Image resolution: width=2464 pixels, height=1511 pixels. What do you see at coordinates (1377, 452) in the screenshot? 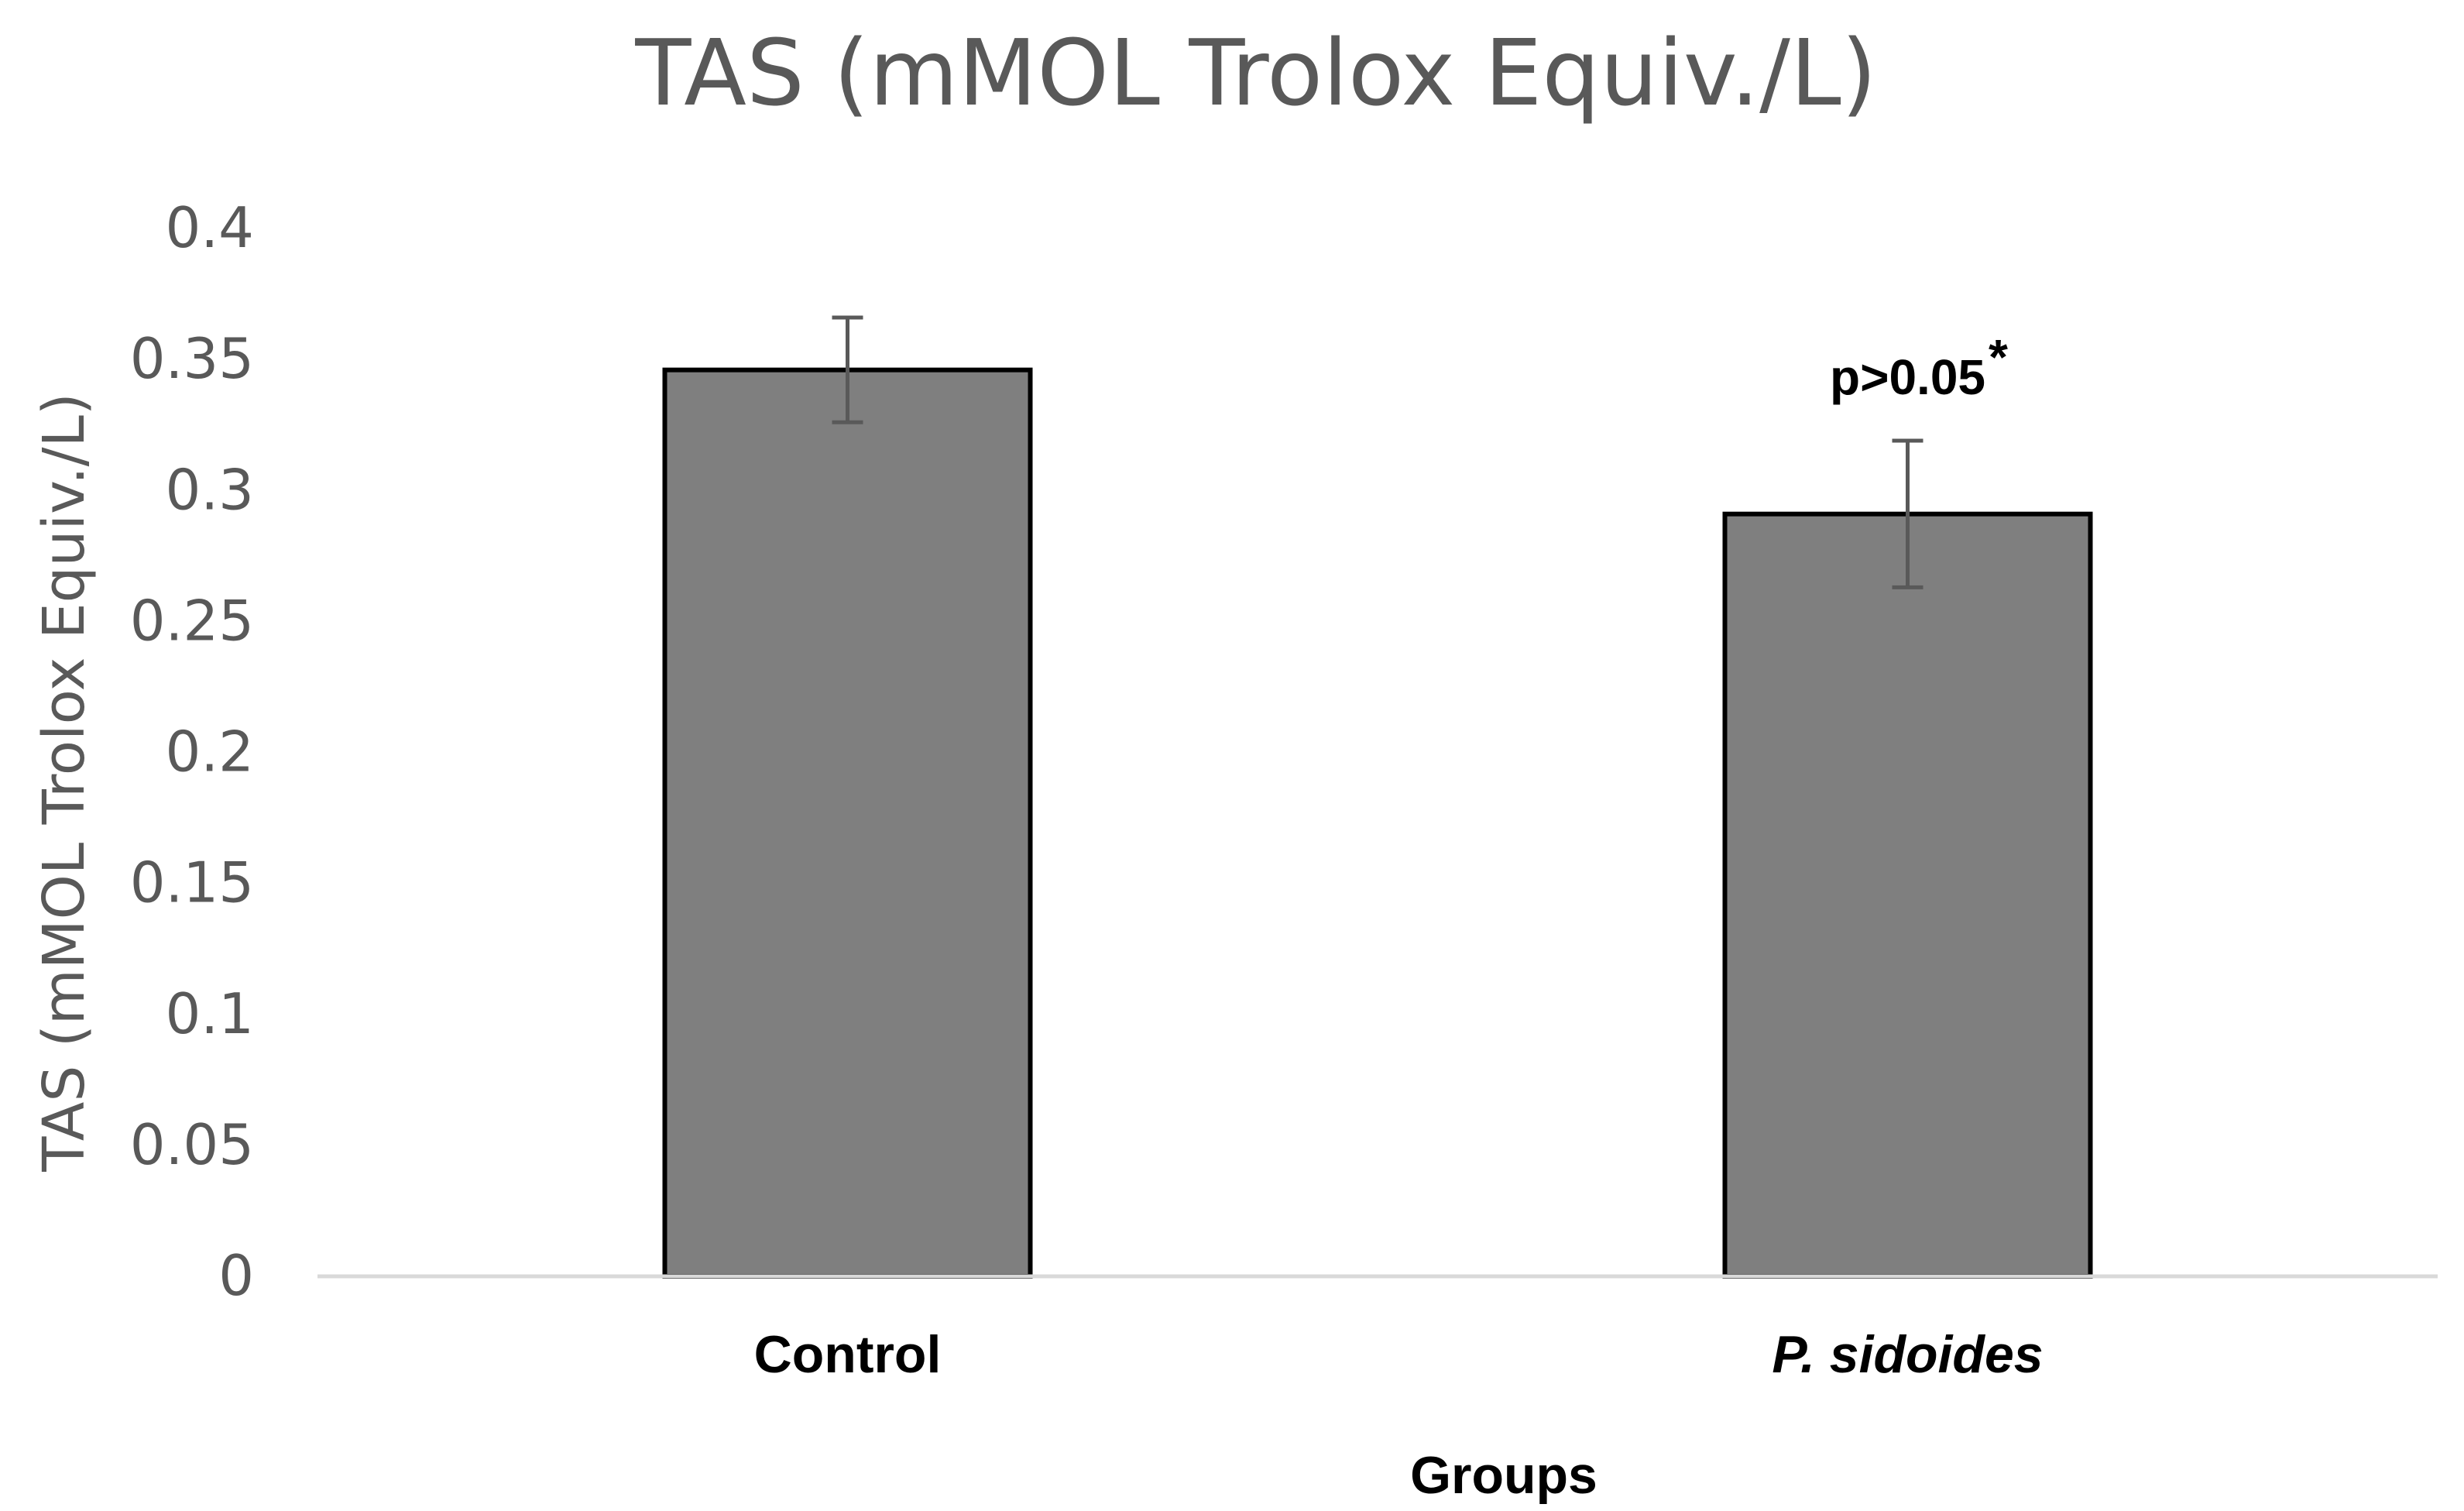
I see `error-bars-group` at bounding box center [1377, 452].